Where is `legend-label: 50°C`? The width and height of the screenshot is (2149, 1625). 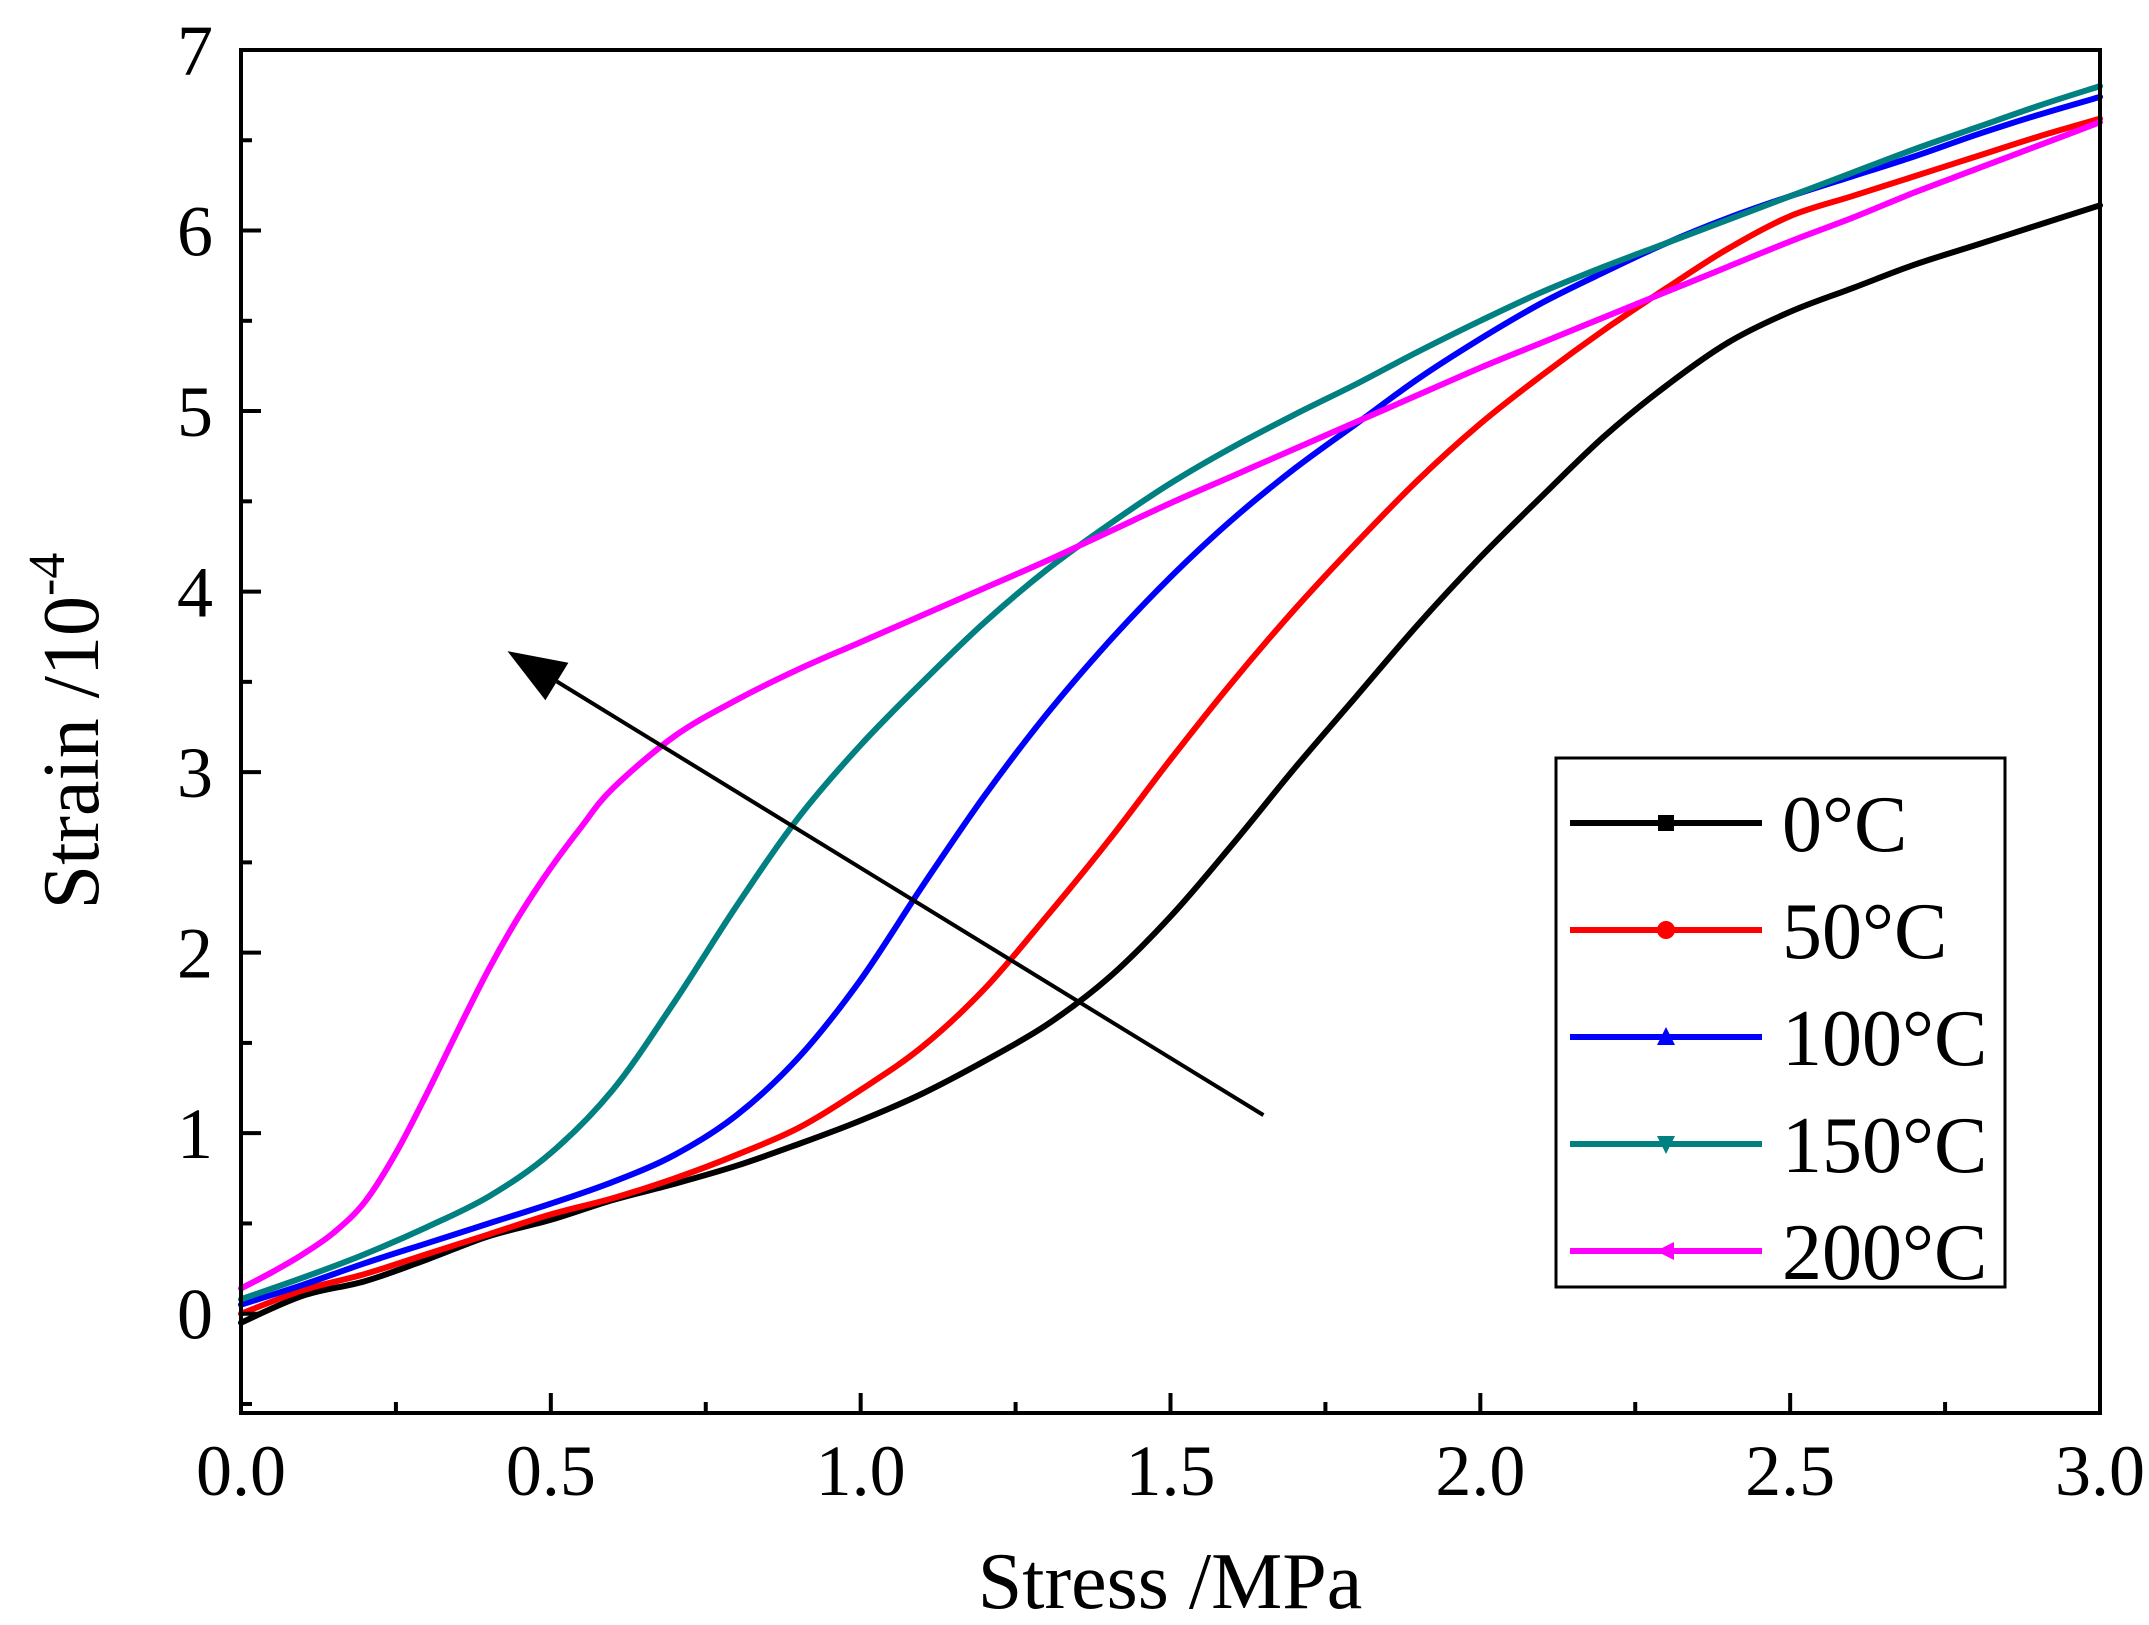
legend-label: 50°C is located at coordinates (1864, 932).